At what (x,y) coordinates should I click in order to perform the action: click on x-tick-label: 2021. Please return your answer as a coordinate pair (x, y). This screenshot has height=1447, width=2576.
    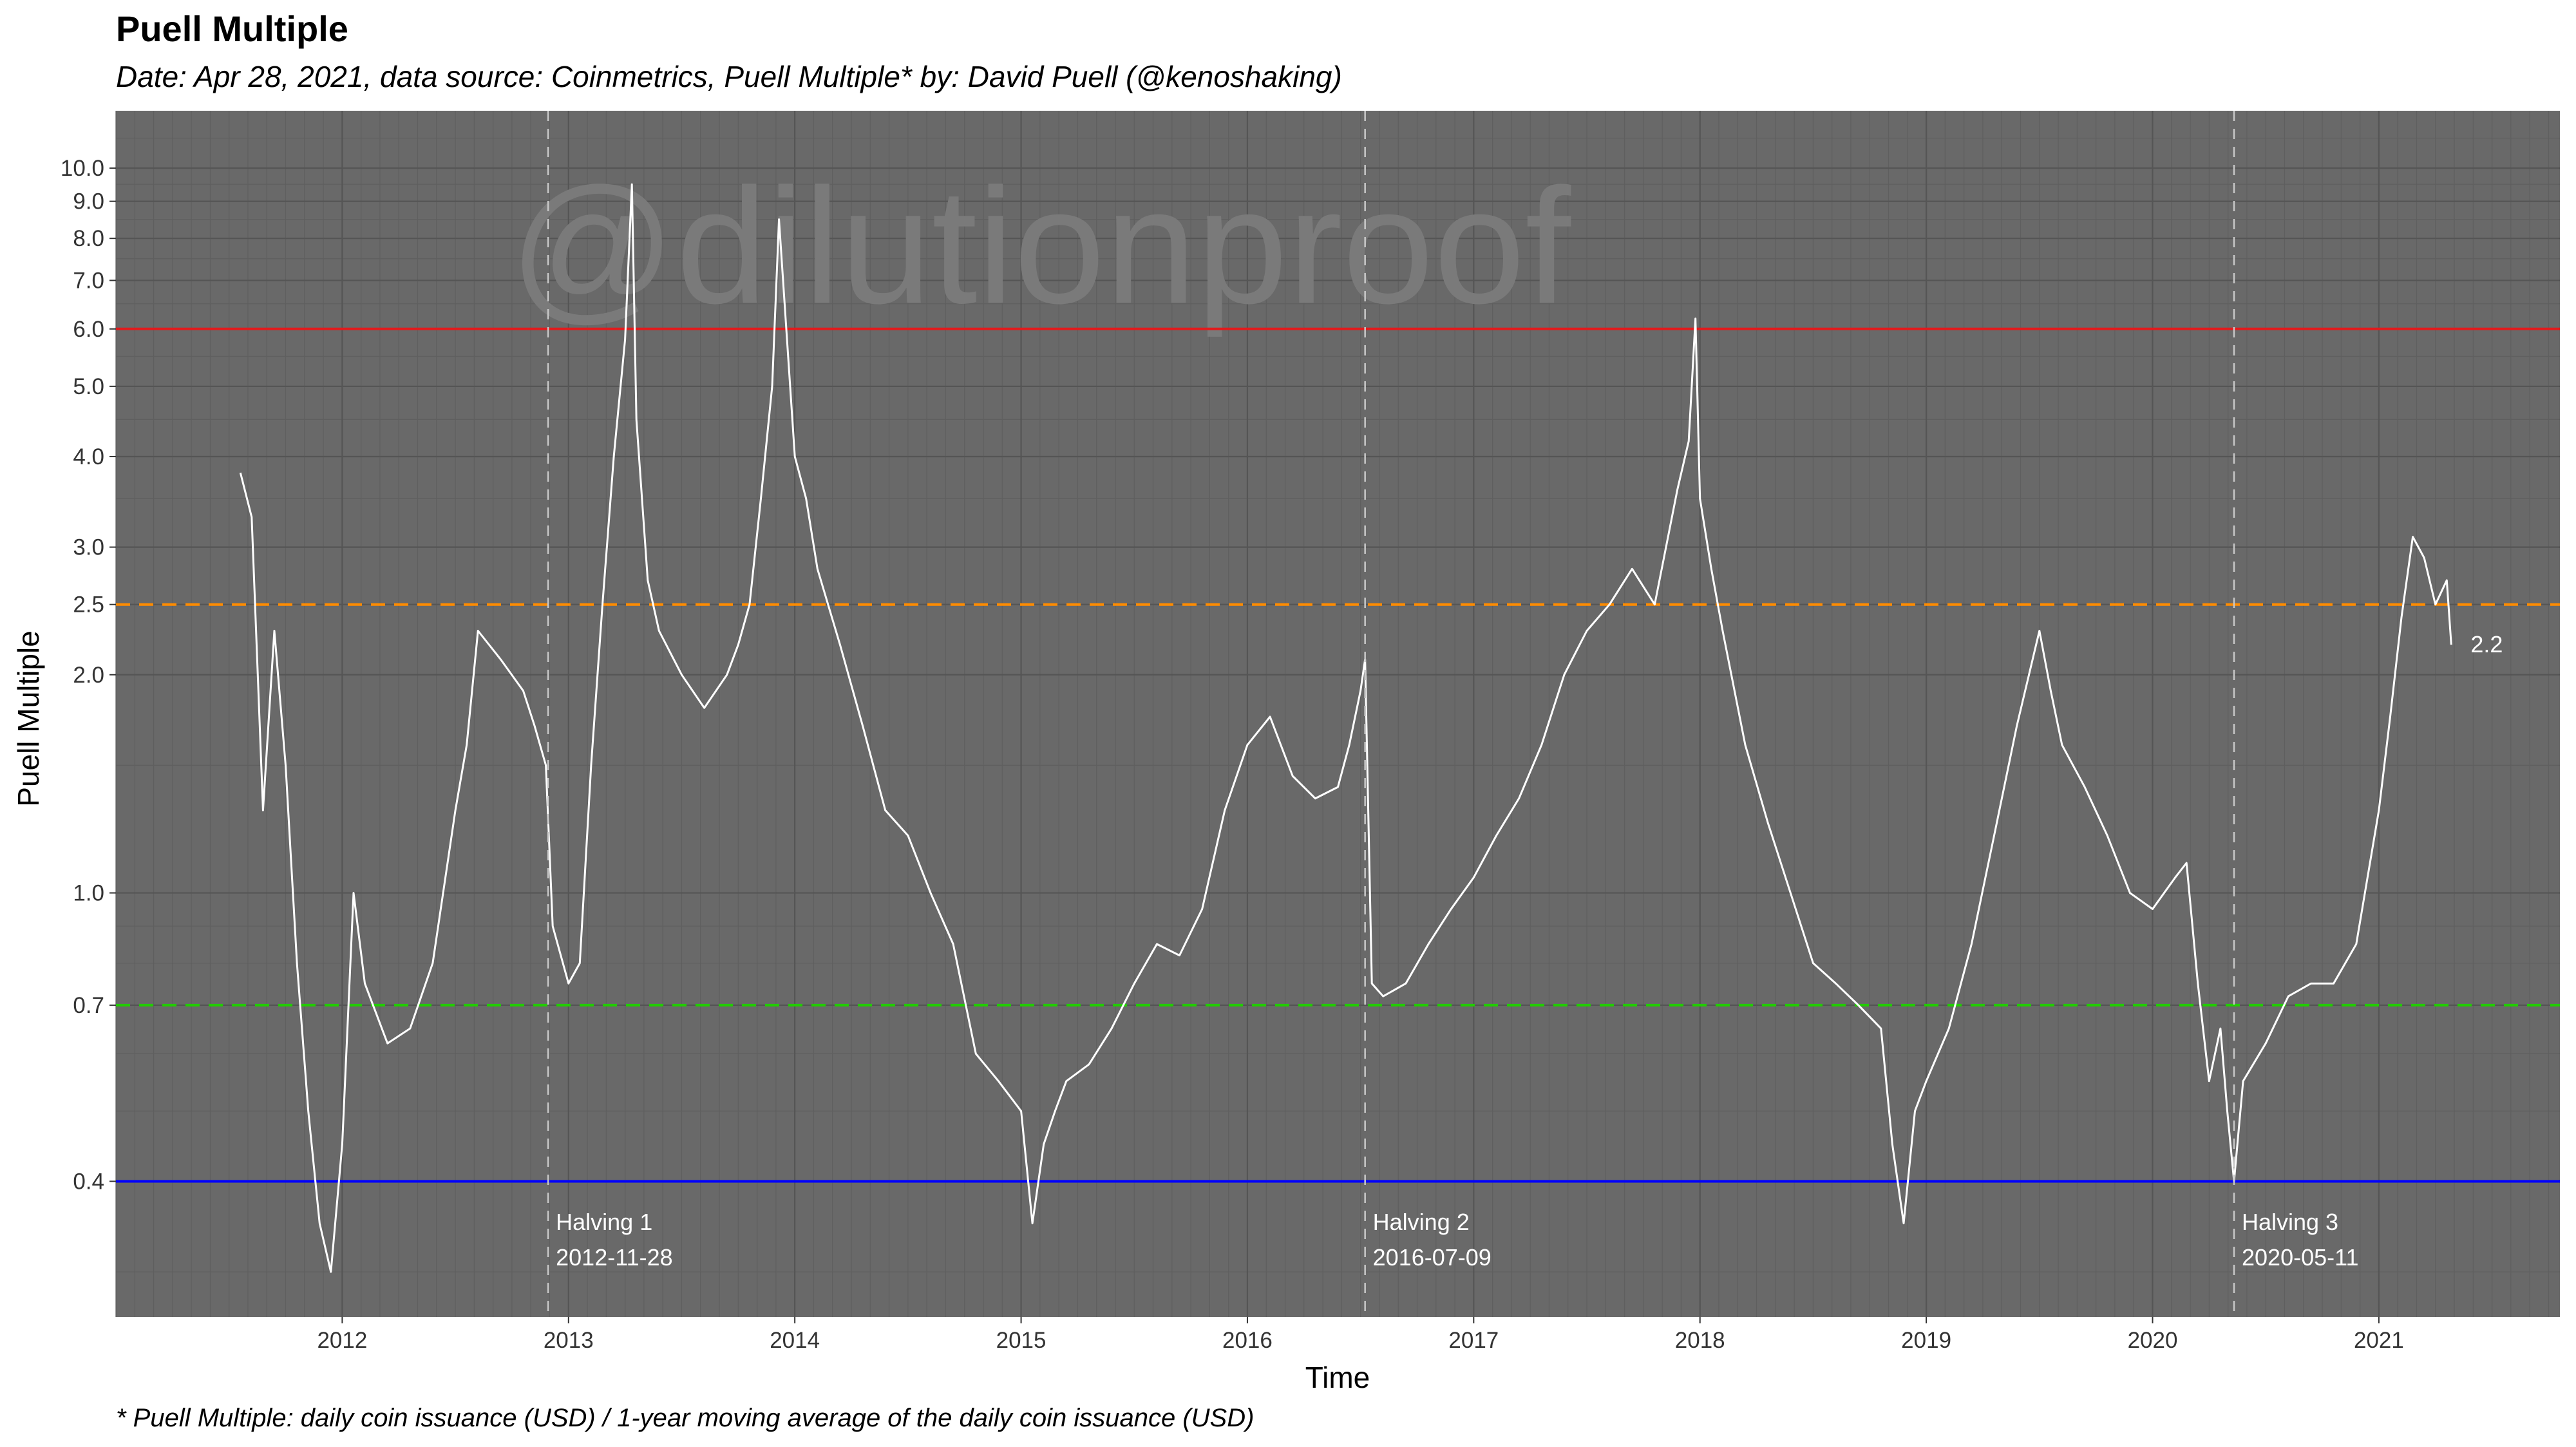
    Looking at the image, I should click on (2379, 1340).